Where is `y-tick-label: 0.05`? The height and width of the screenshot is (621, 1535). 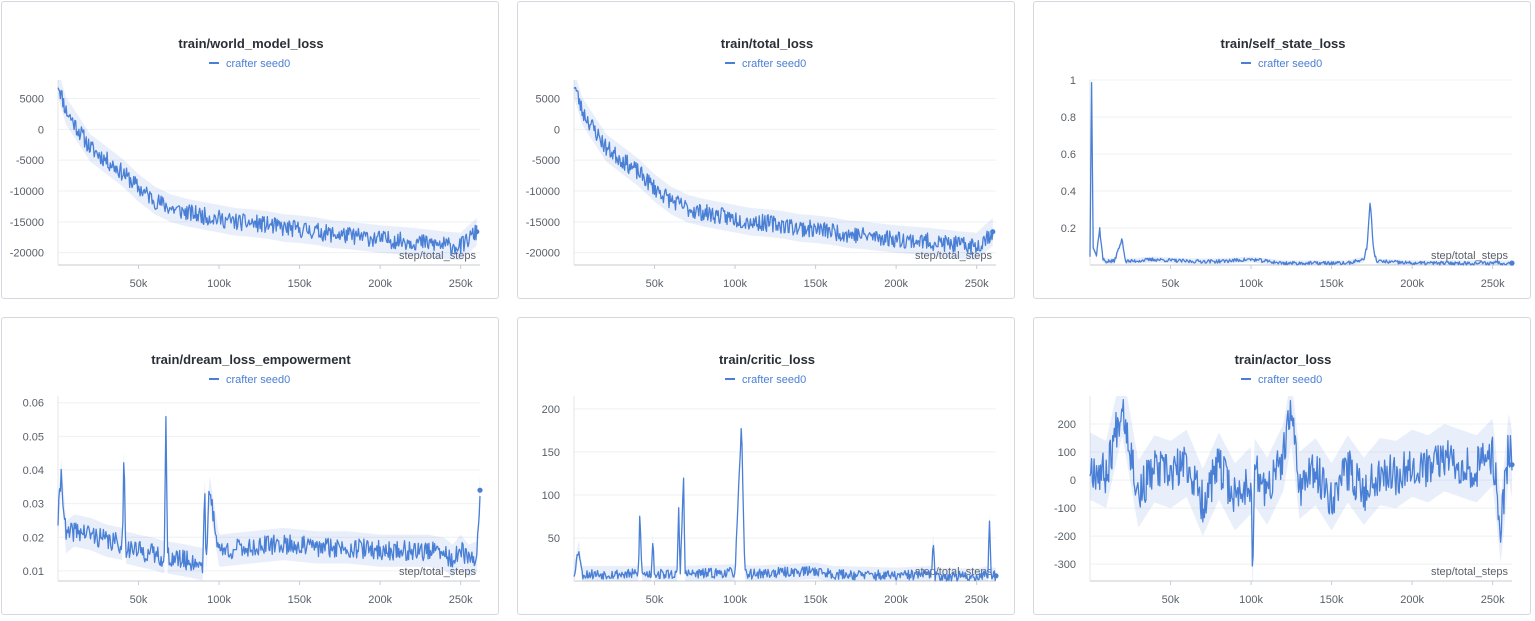
y-tick-label: 0.05 is located at coordinates (33, 437).